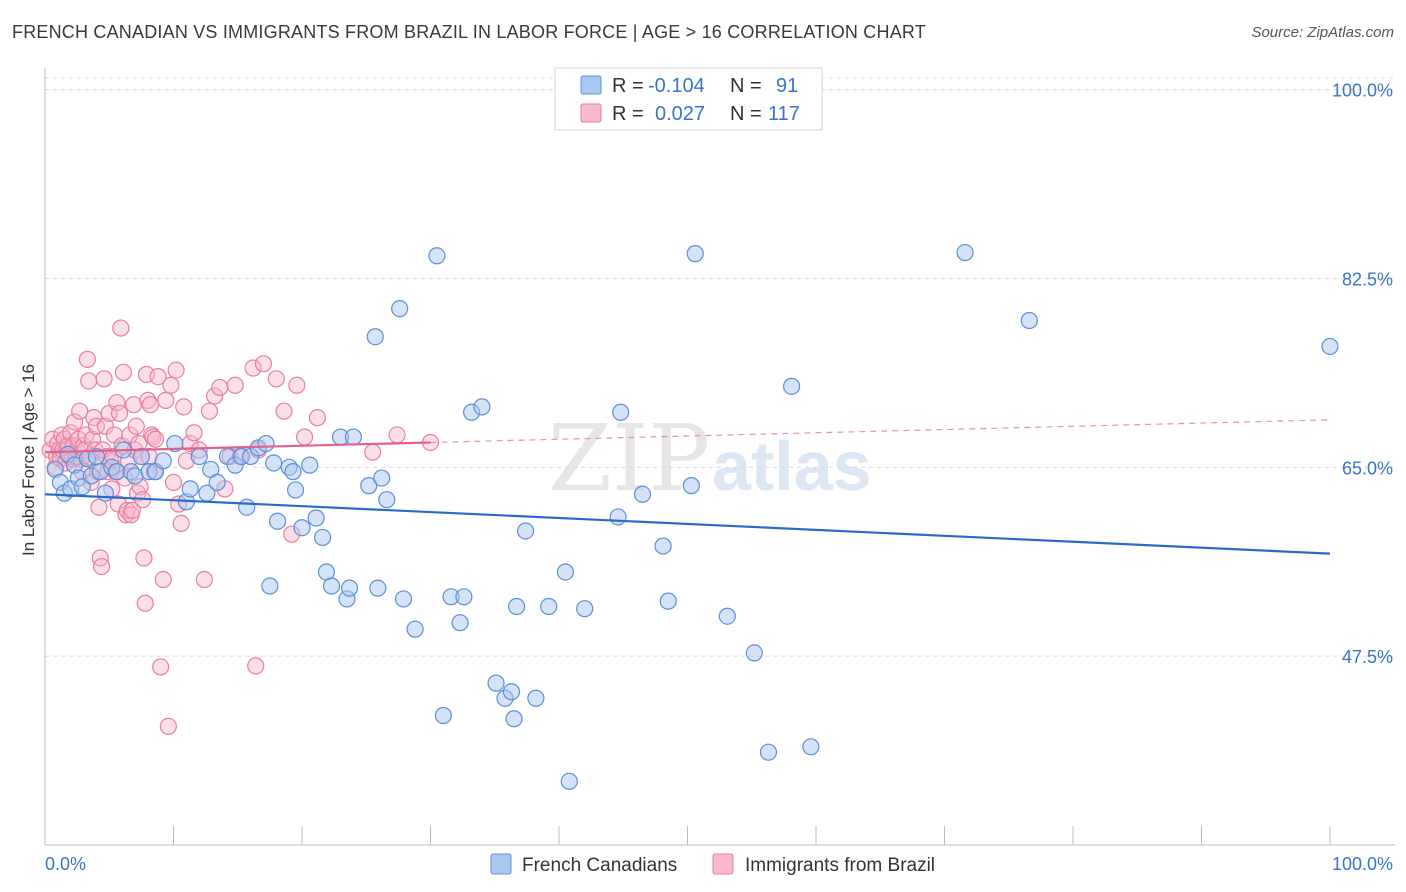  Describe the element at coordinates (676, 86) in the screenshot. I see `legend-r-value-1: -0.104` at that location.